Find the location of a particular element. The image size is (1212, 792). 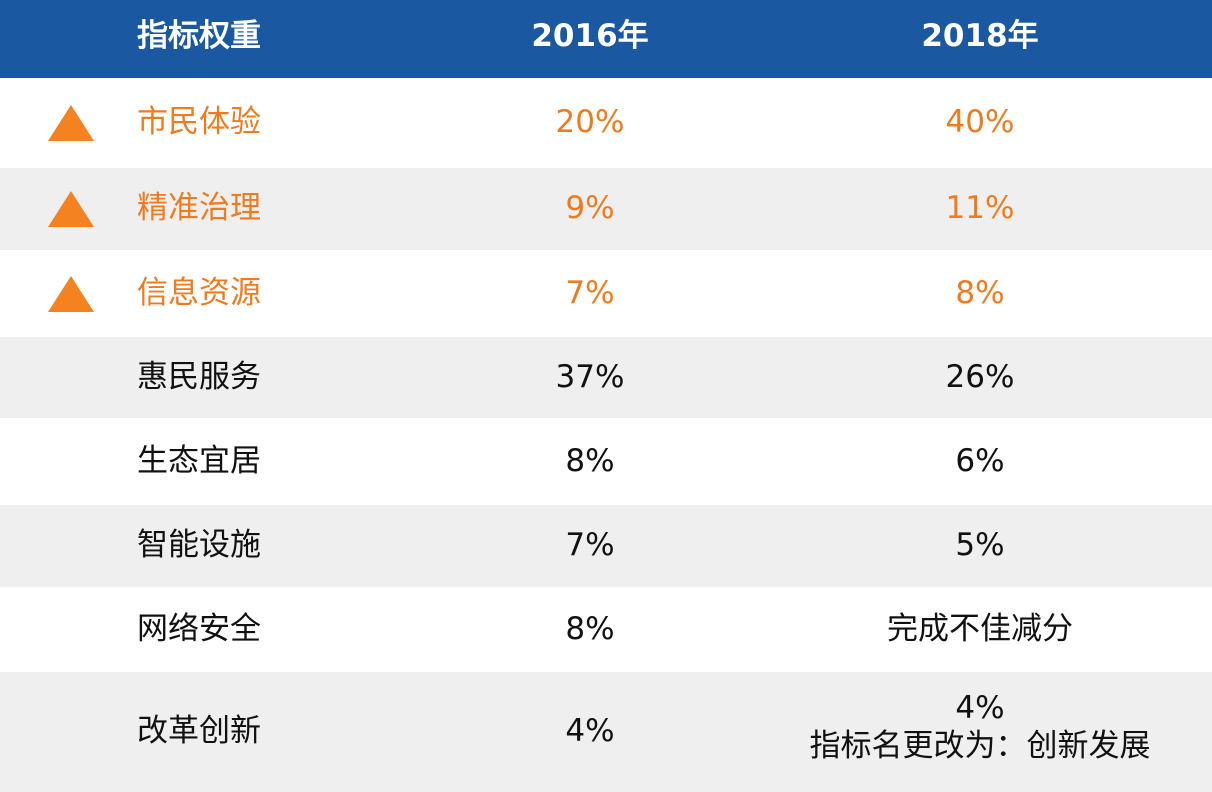

table-cell: 生态宜居 is located at coordinates (199, 460).